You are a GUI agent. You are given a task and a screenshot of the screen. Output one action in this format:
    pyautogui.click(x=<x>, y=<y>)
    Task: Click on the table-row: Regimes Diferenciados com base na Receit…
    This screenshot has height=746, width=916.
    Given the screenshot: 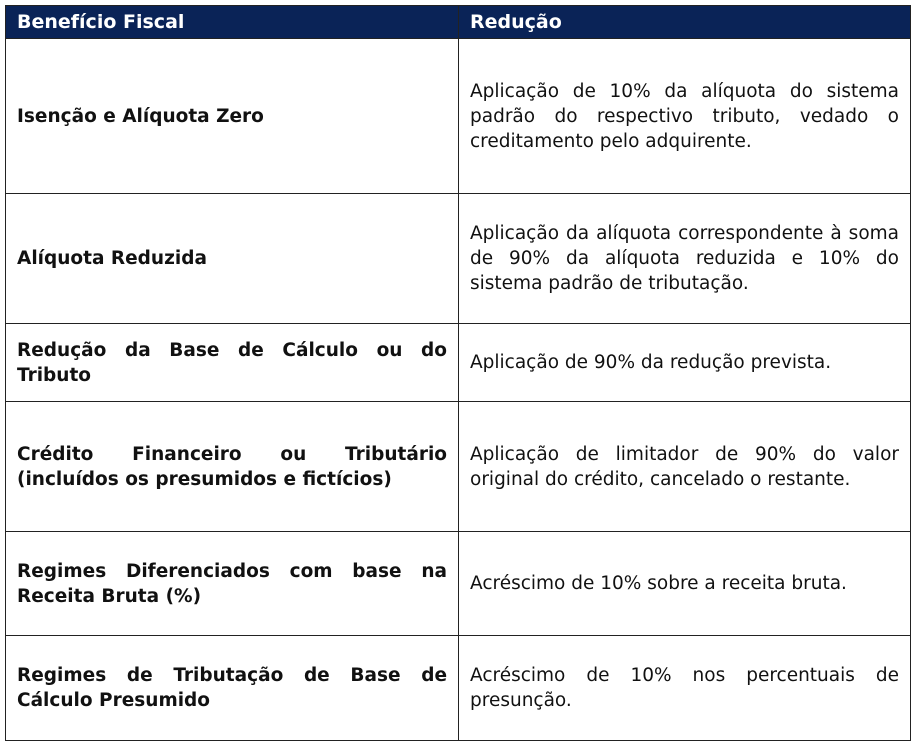 What is the action you would take?
    pyautogui.click(x=458, y=583)
    